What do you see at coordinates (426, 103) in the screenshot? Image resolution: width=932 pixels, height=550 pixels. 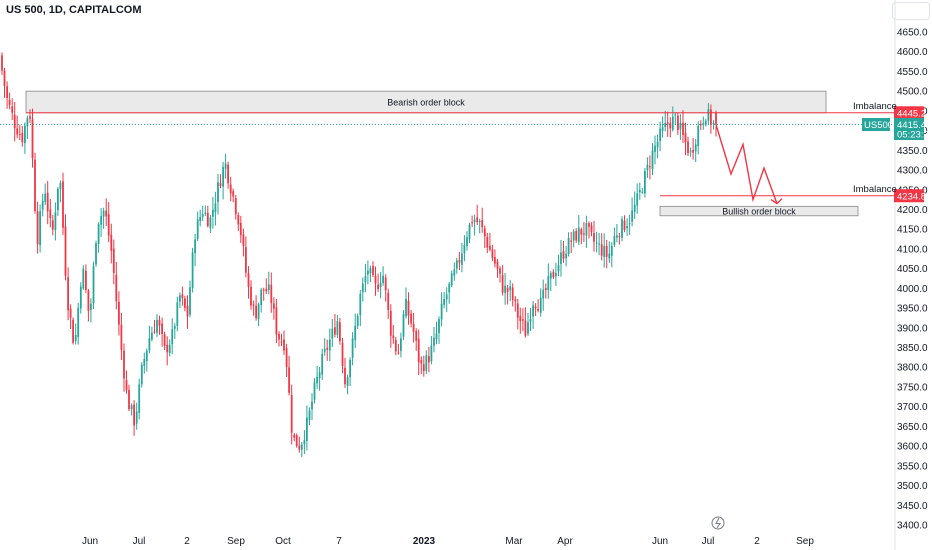 I see `order-block-label: Bearish order block` at bounding box center [426, 103].